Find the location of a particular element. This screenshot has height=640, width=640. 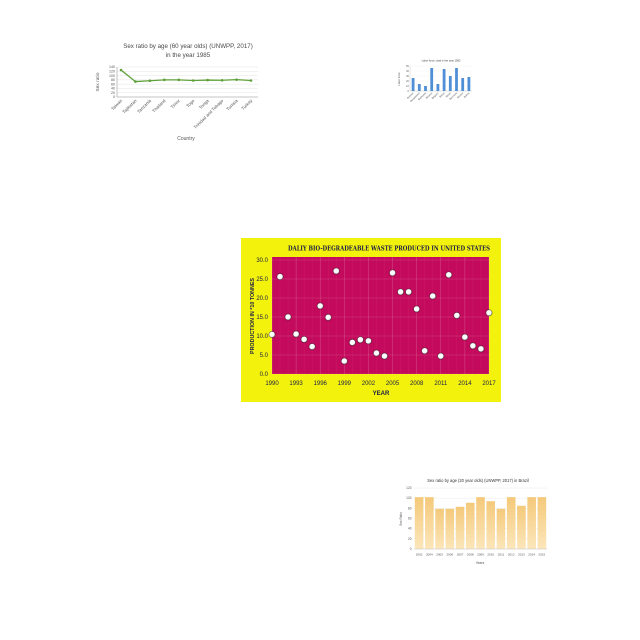

x-axis-label: Country is located at coordinates (186, 139).